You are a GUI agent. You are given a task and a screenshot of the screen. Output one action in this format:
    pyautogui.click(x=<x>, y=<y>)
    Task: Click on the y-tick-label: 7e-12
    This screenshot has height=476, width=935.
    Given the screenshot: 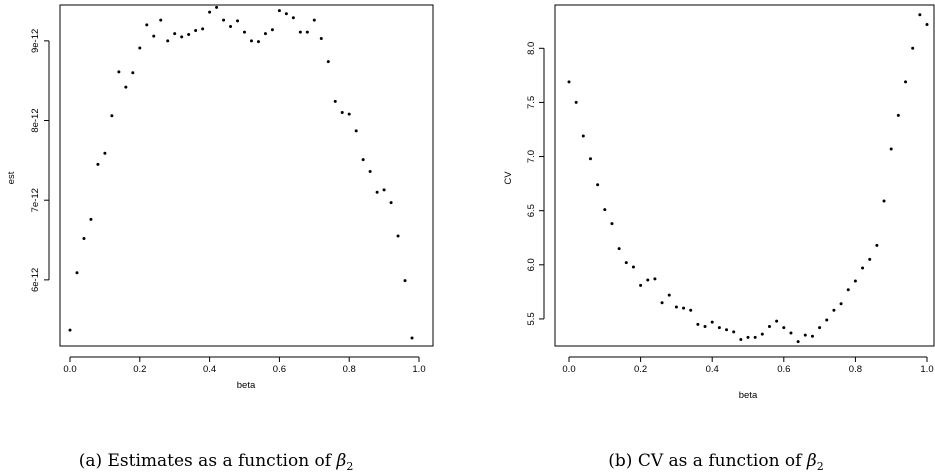 What is the action you would take?
    pyautogui.click(x=35, y=200)
    